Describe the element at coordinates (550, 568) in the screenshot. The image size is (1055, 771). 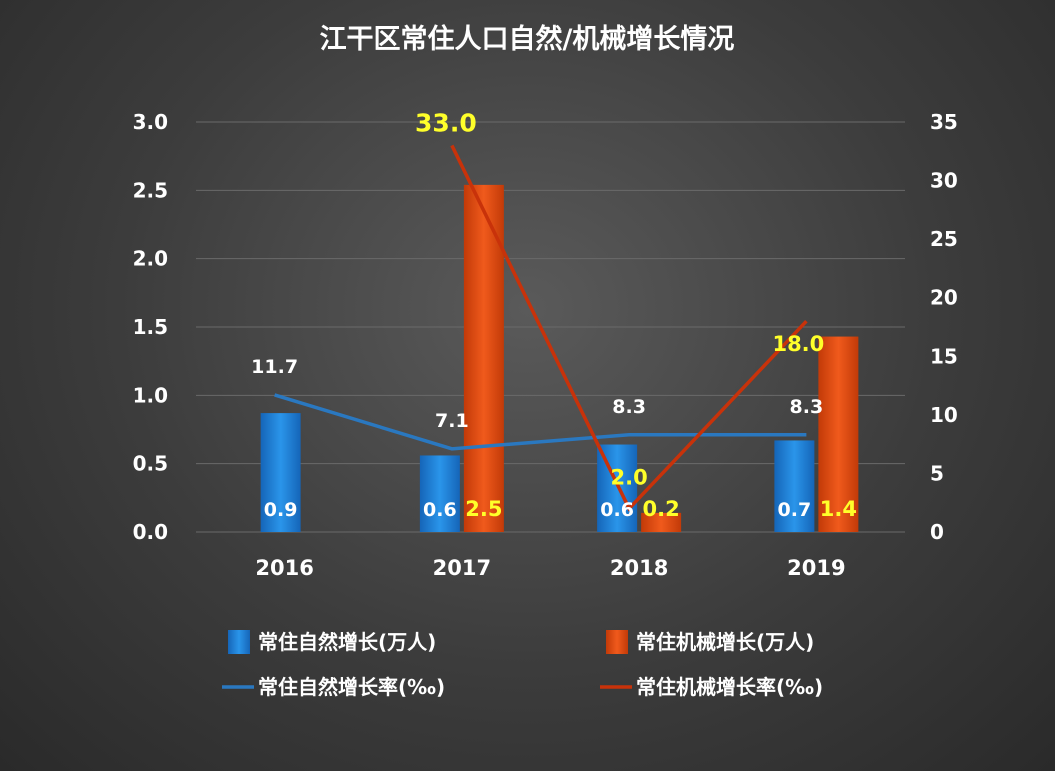
I see `x-axis-ticks: 2016 2017 2018 2019` at that location.